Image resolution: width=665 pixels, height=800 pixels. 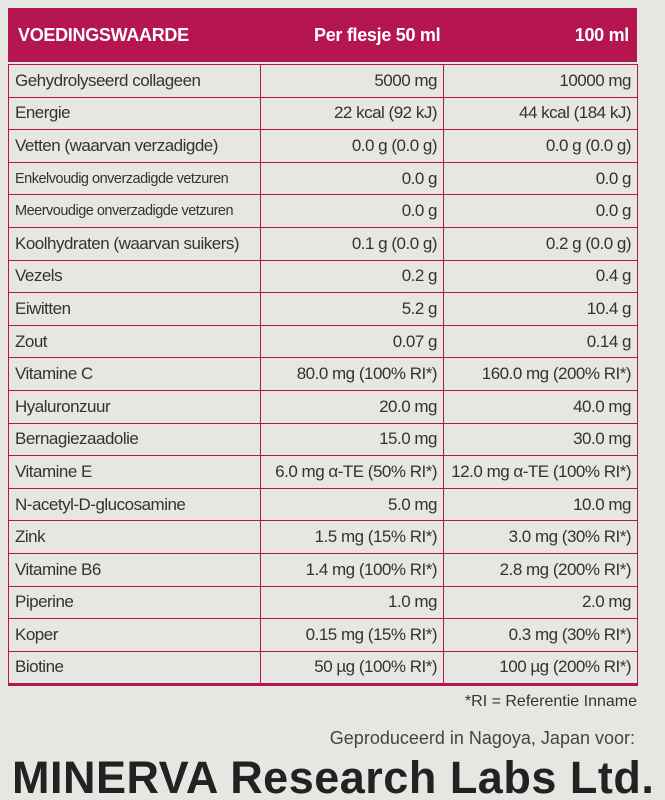 I want to click on table-row: Eiwitten 5.2 g 10.4 g, so click(x=323, y=309).